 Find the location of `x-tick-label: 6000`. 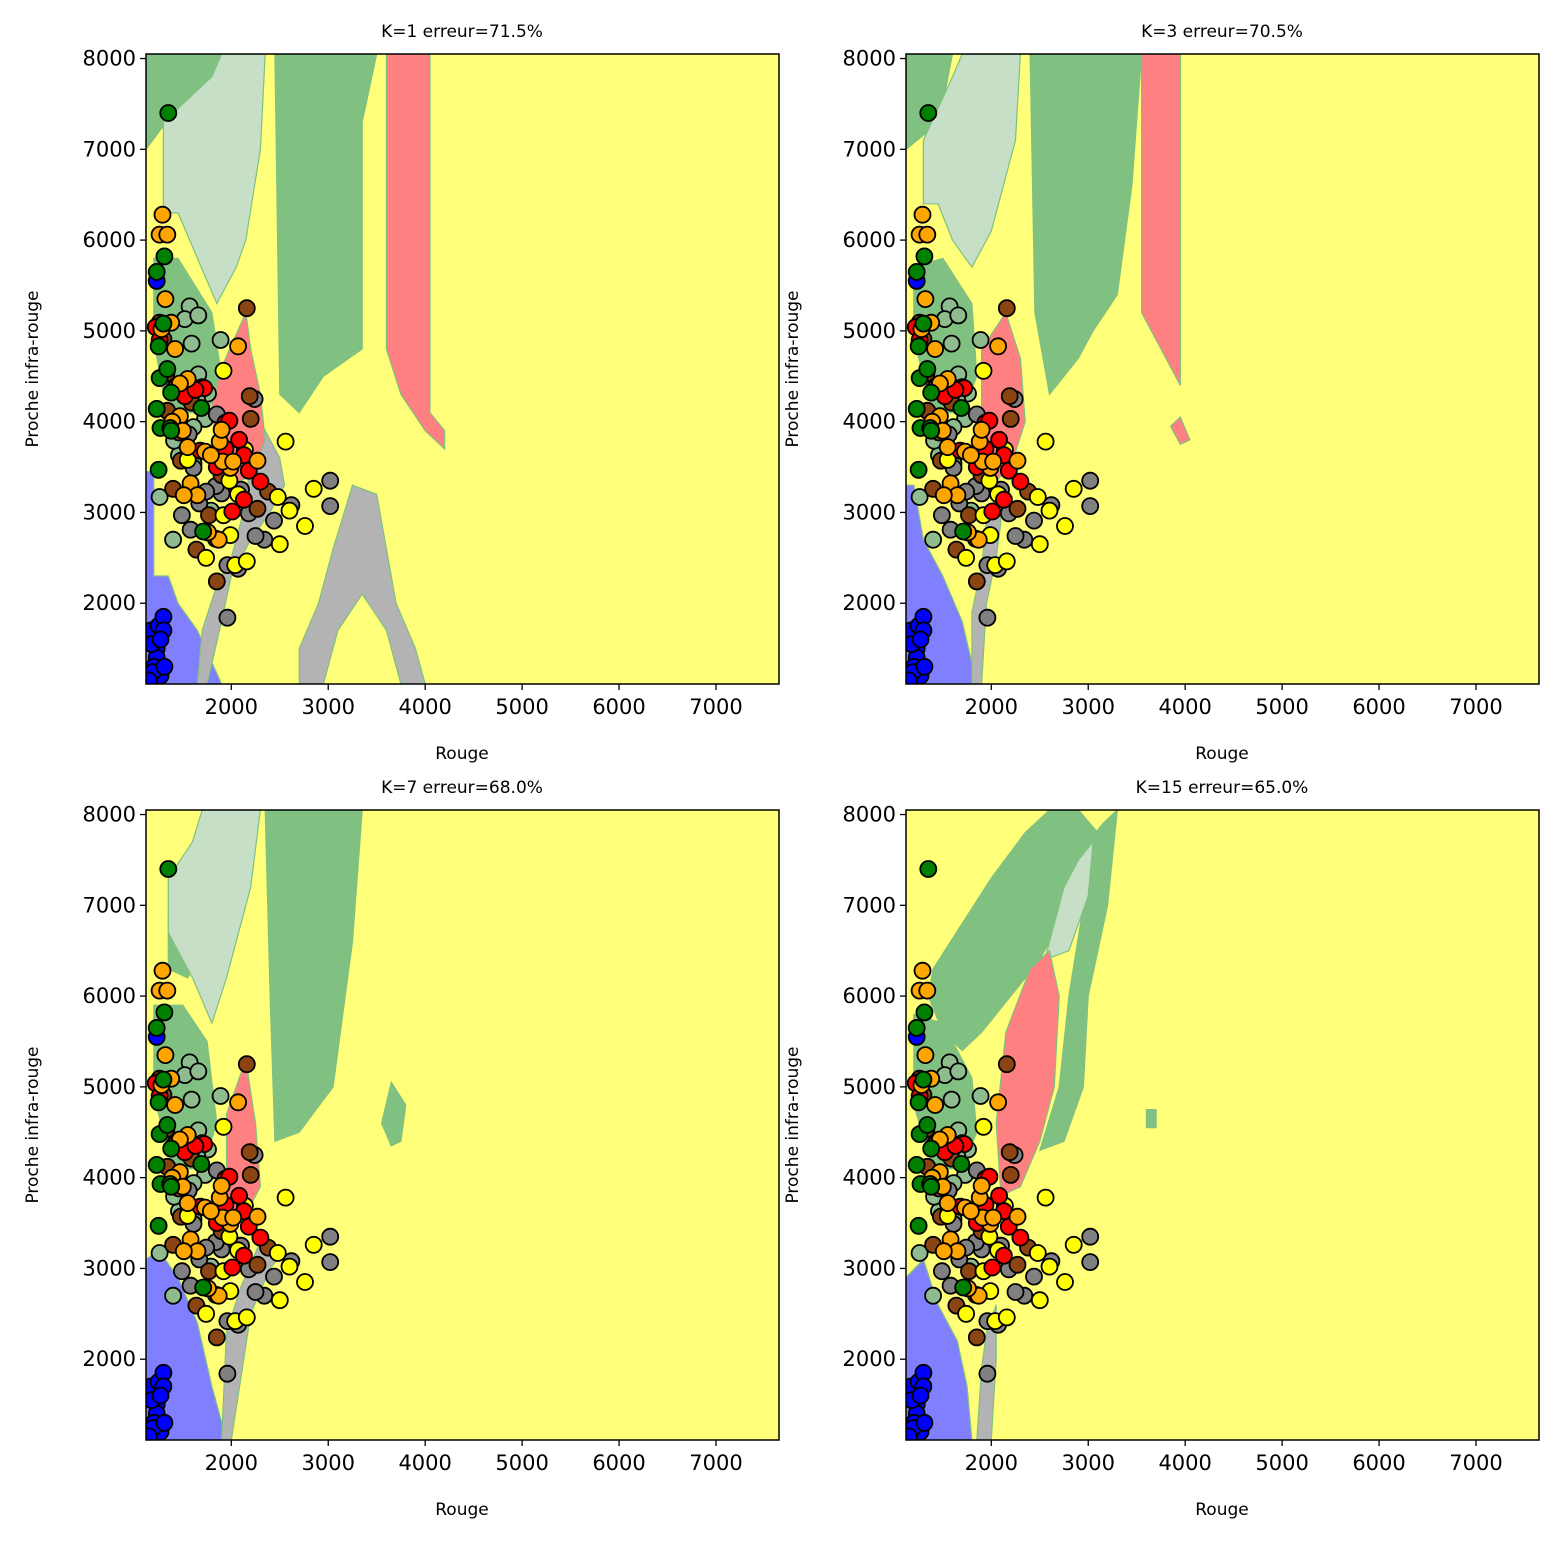

x-tick-label: 6000 is located at coordinates (1378, 1463).